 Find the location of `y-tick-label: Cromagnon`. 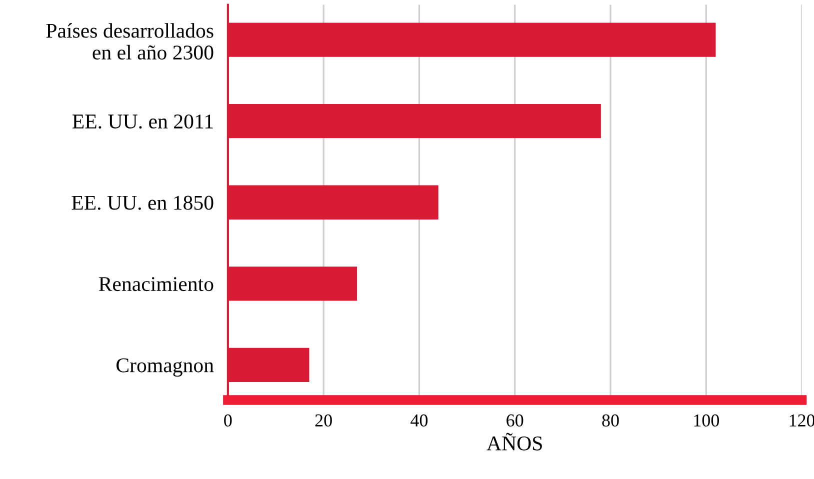

y-tick-label: Cromagnon is located at coordinates (165, 367).